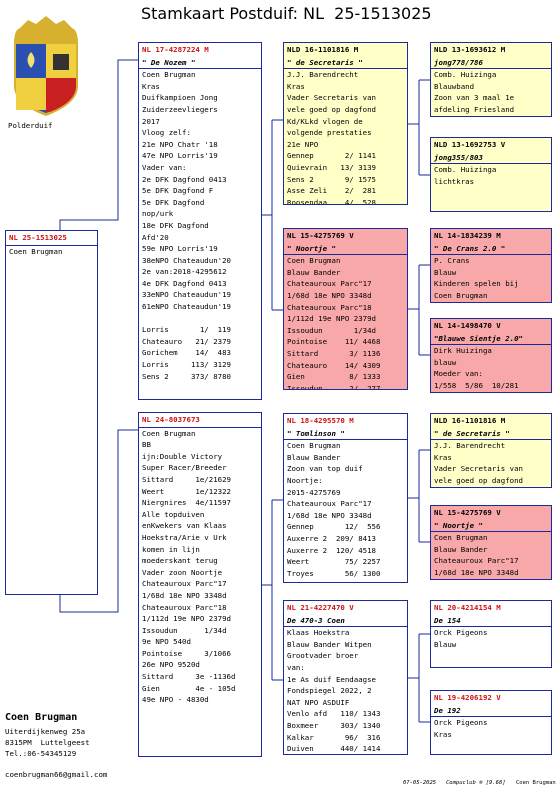 The image size is (557, 800). What do you see at coordinates (474, 109) in the screenshot?
I see `detail-line: afdeling Friesland` at bounding box center [474, 109].